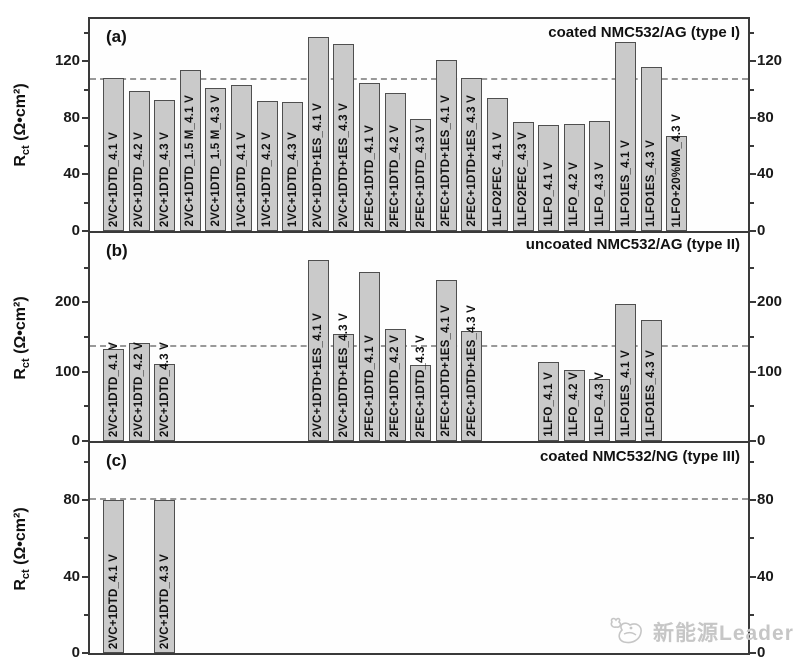 The image size is (800, 671). I want to click on bar-label: 1VC+1DTD_4.3 V, so click(292, 179).